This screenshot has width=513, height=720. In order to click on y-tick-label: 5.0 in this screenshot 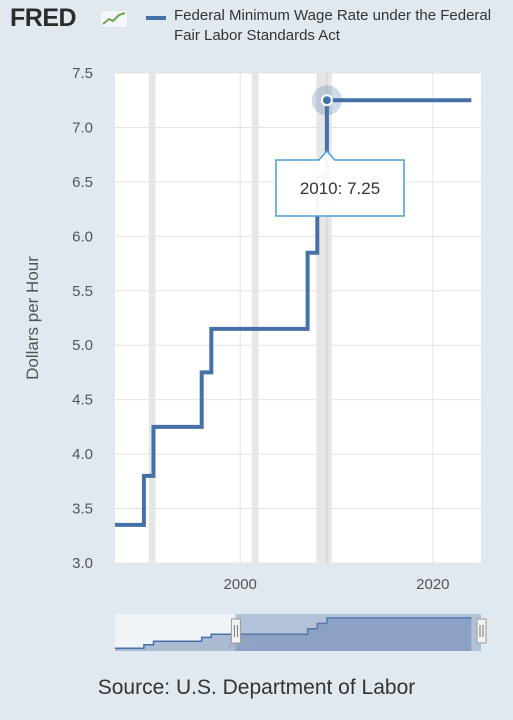, I will do `click(82, 345)`.